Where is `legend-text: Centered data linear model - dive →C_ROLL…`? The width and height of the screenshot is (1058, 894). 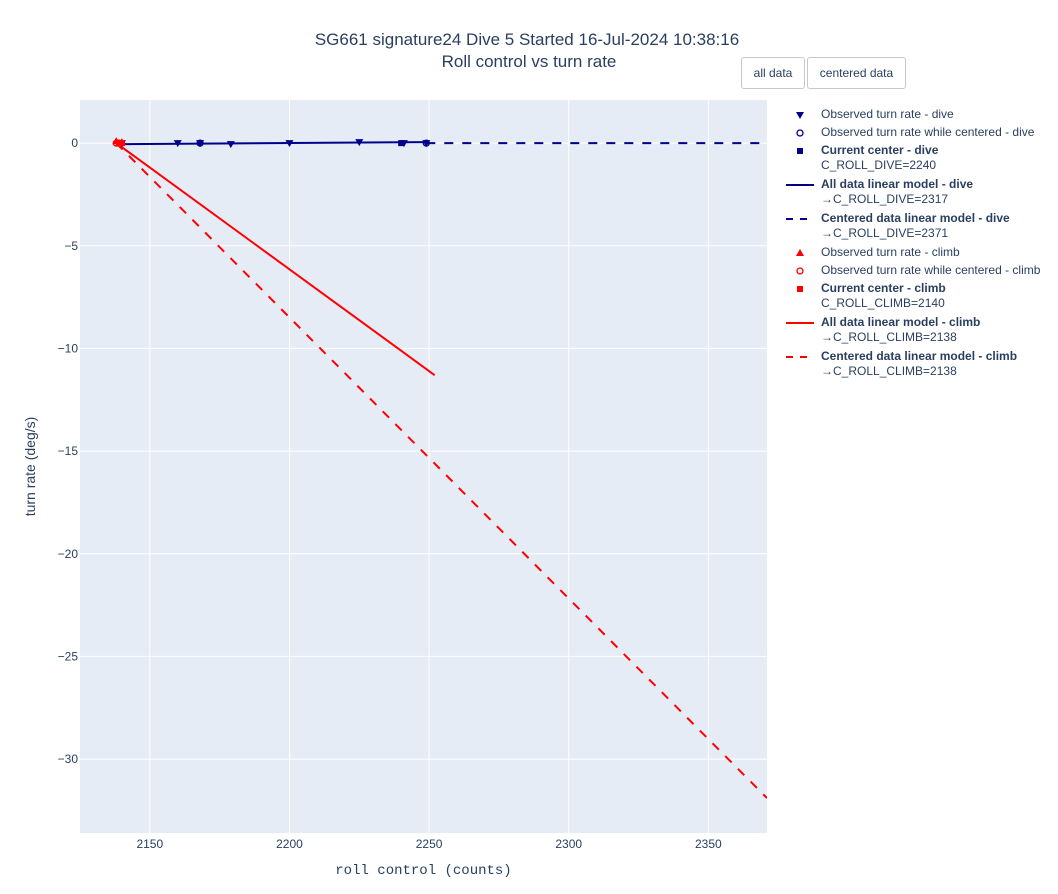
legend-text: Centered data linear model - dive →C_ROLL… is located at coordinates (915, 226).